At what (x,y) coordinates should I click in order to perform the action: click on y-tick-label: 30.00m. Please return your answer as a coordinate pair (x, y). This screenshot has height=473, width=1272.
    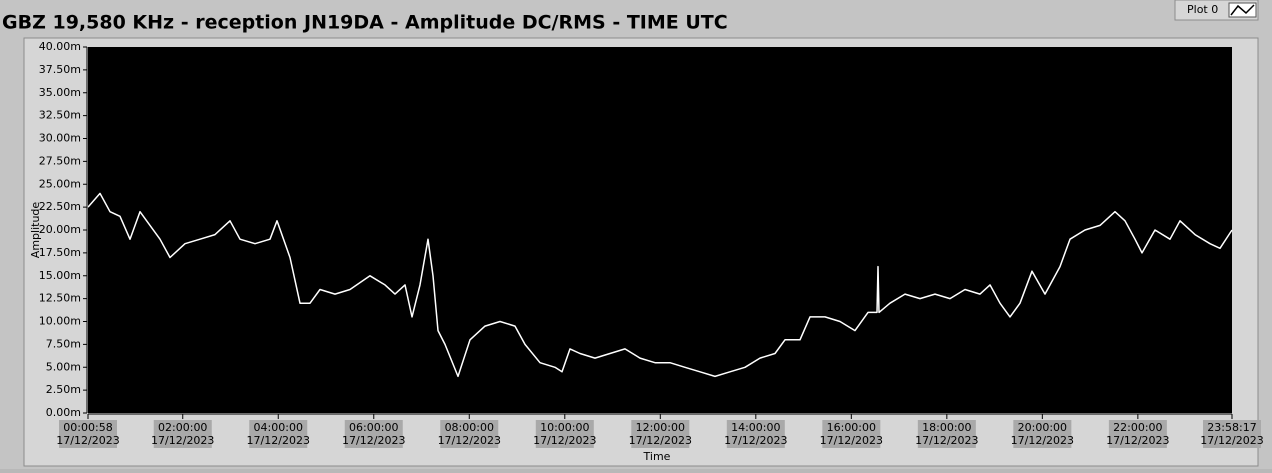
    Looking at the image, I should click on (60, 138).